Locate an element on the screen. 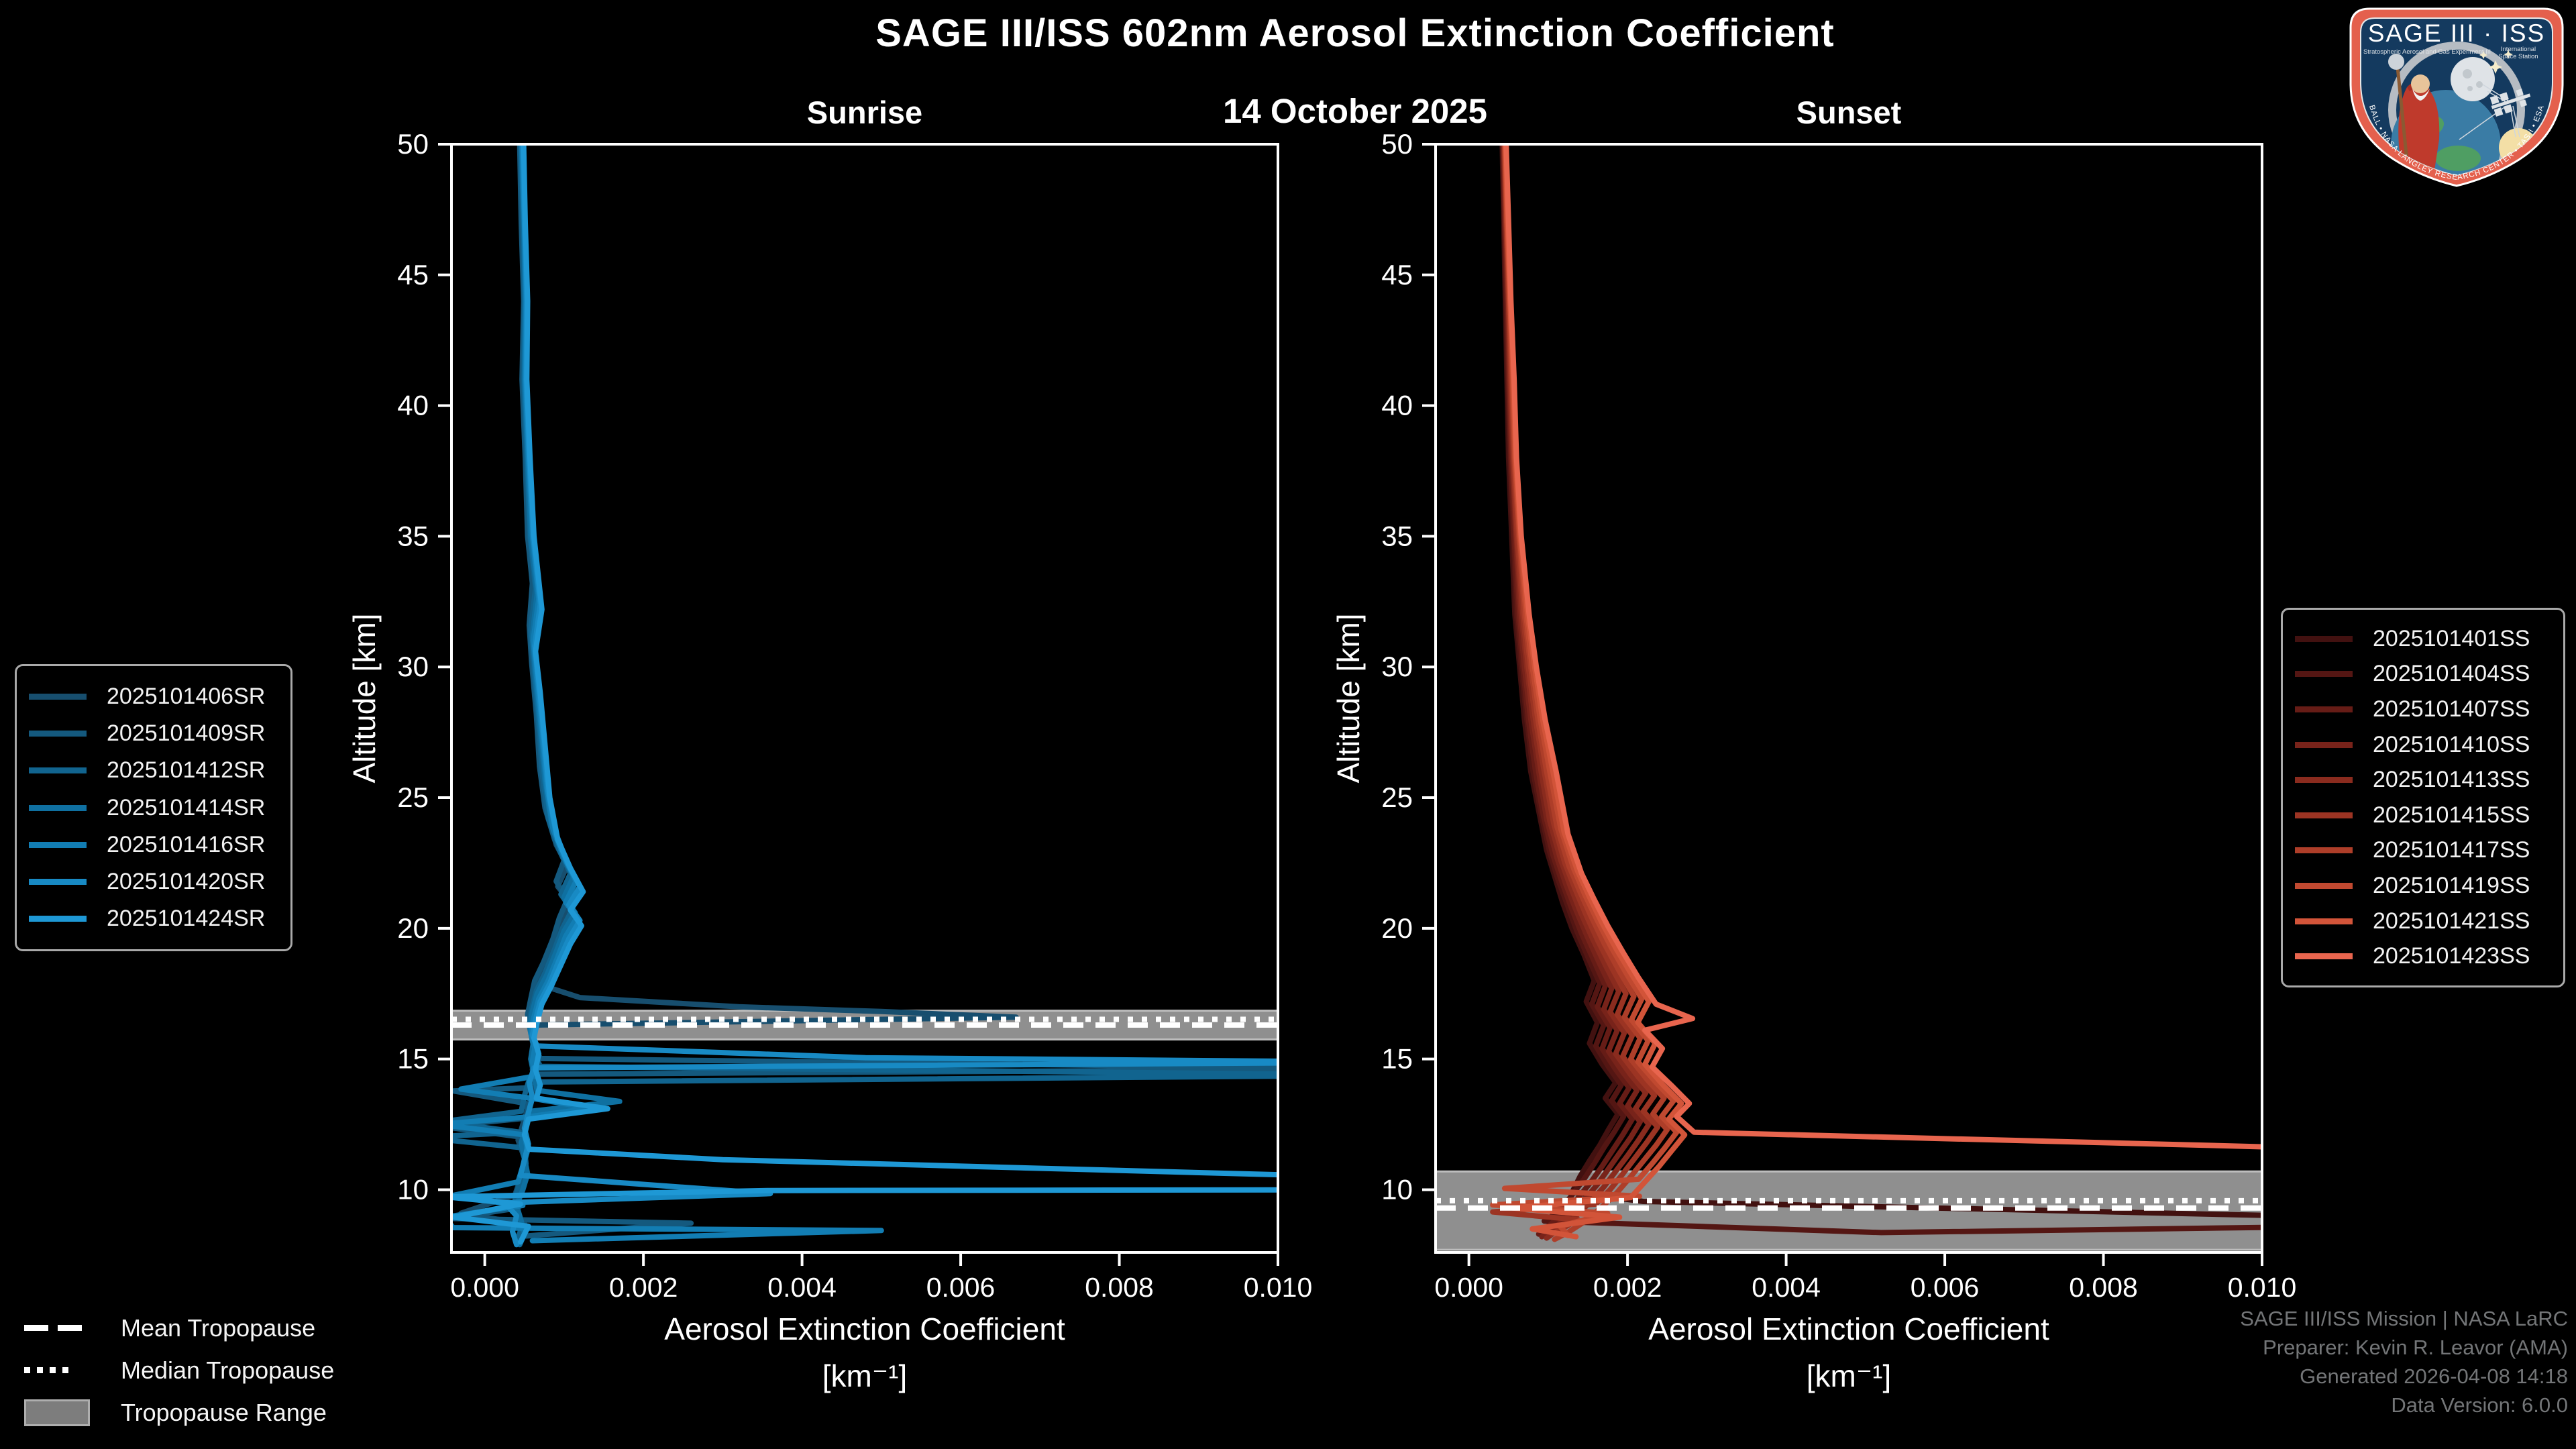  median-tropopause-legend-item: Median Tropopause is located at coordinates (179, 1370).